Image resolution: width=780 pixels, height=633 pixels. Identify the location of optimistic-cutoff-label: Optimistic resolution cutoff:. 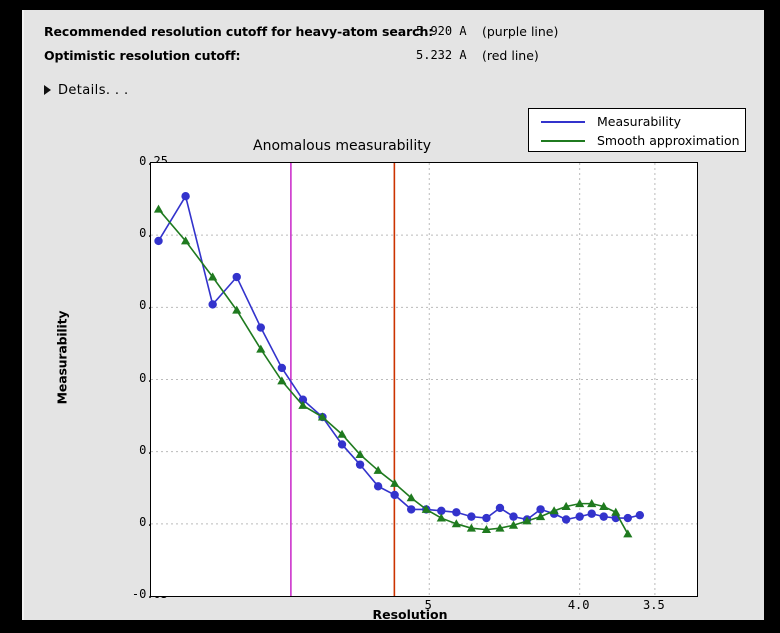
(142, 55).